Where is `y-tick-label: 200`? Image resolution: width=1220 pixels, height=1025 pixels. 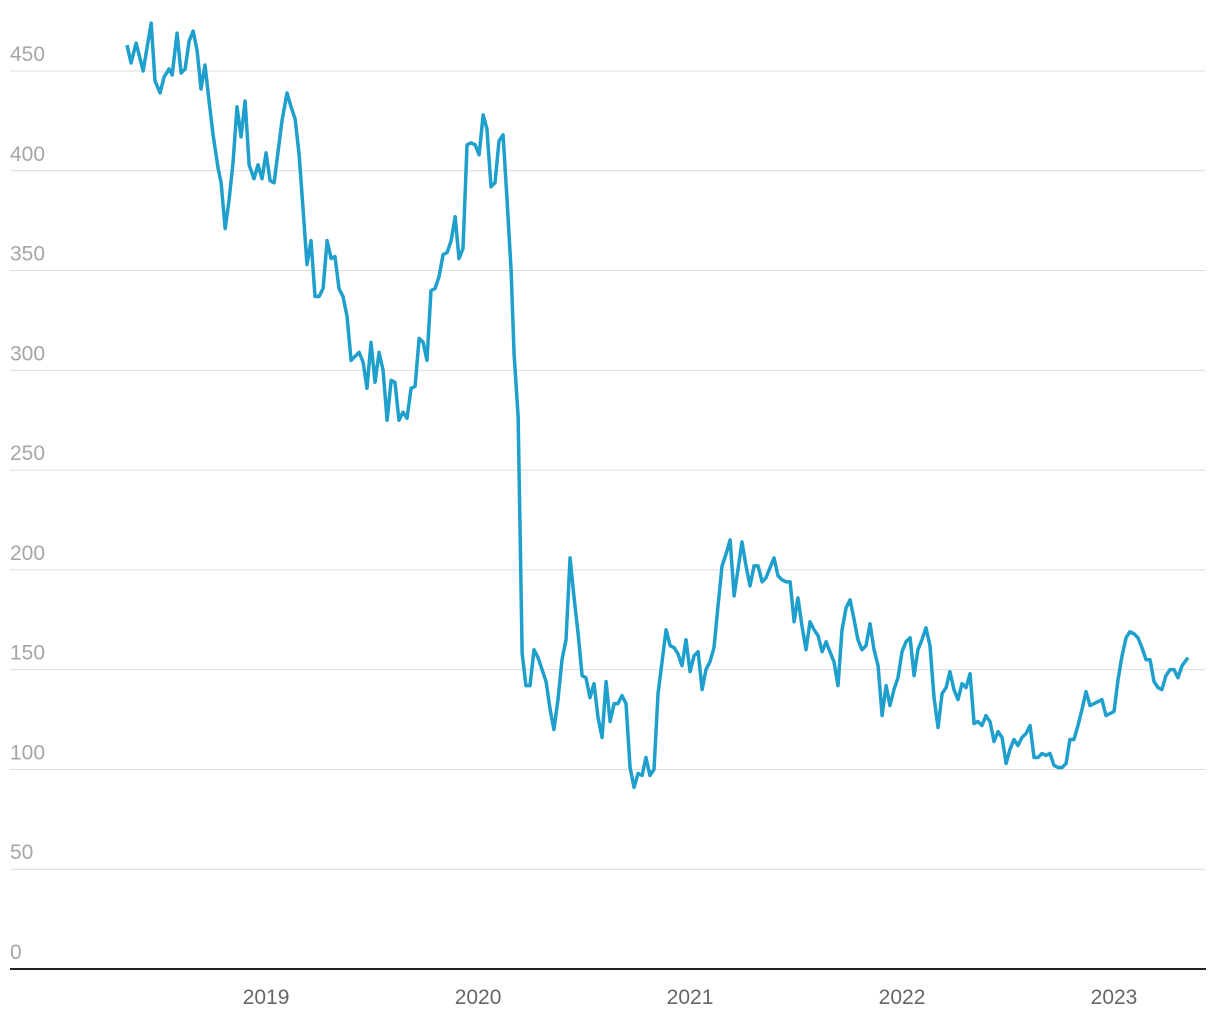
y-tick-label: 200 is located at coordinates (27, 553).